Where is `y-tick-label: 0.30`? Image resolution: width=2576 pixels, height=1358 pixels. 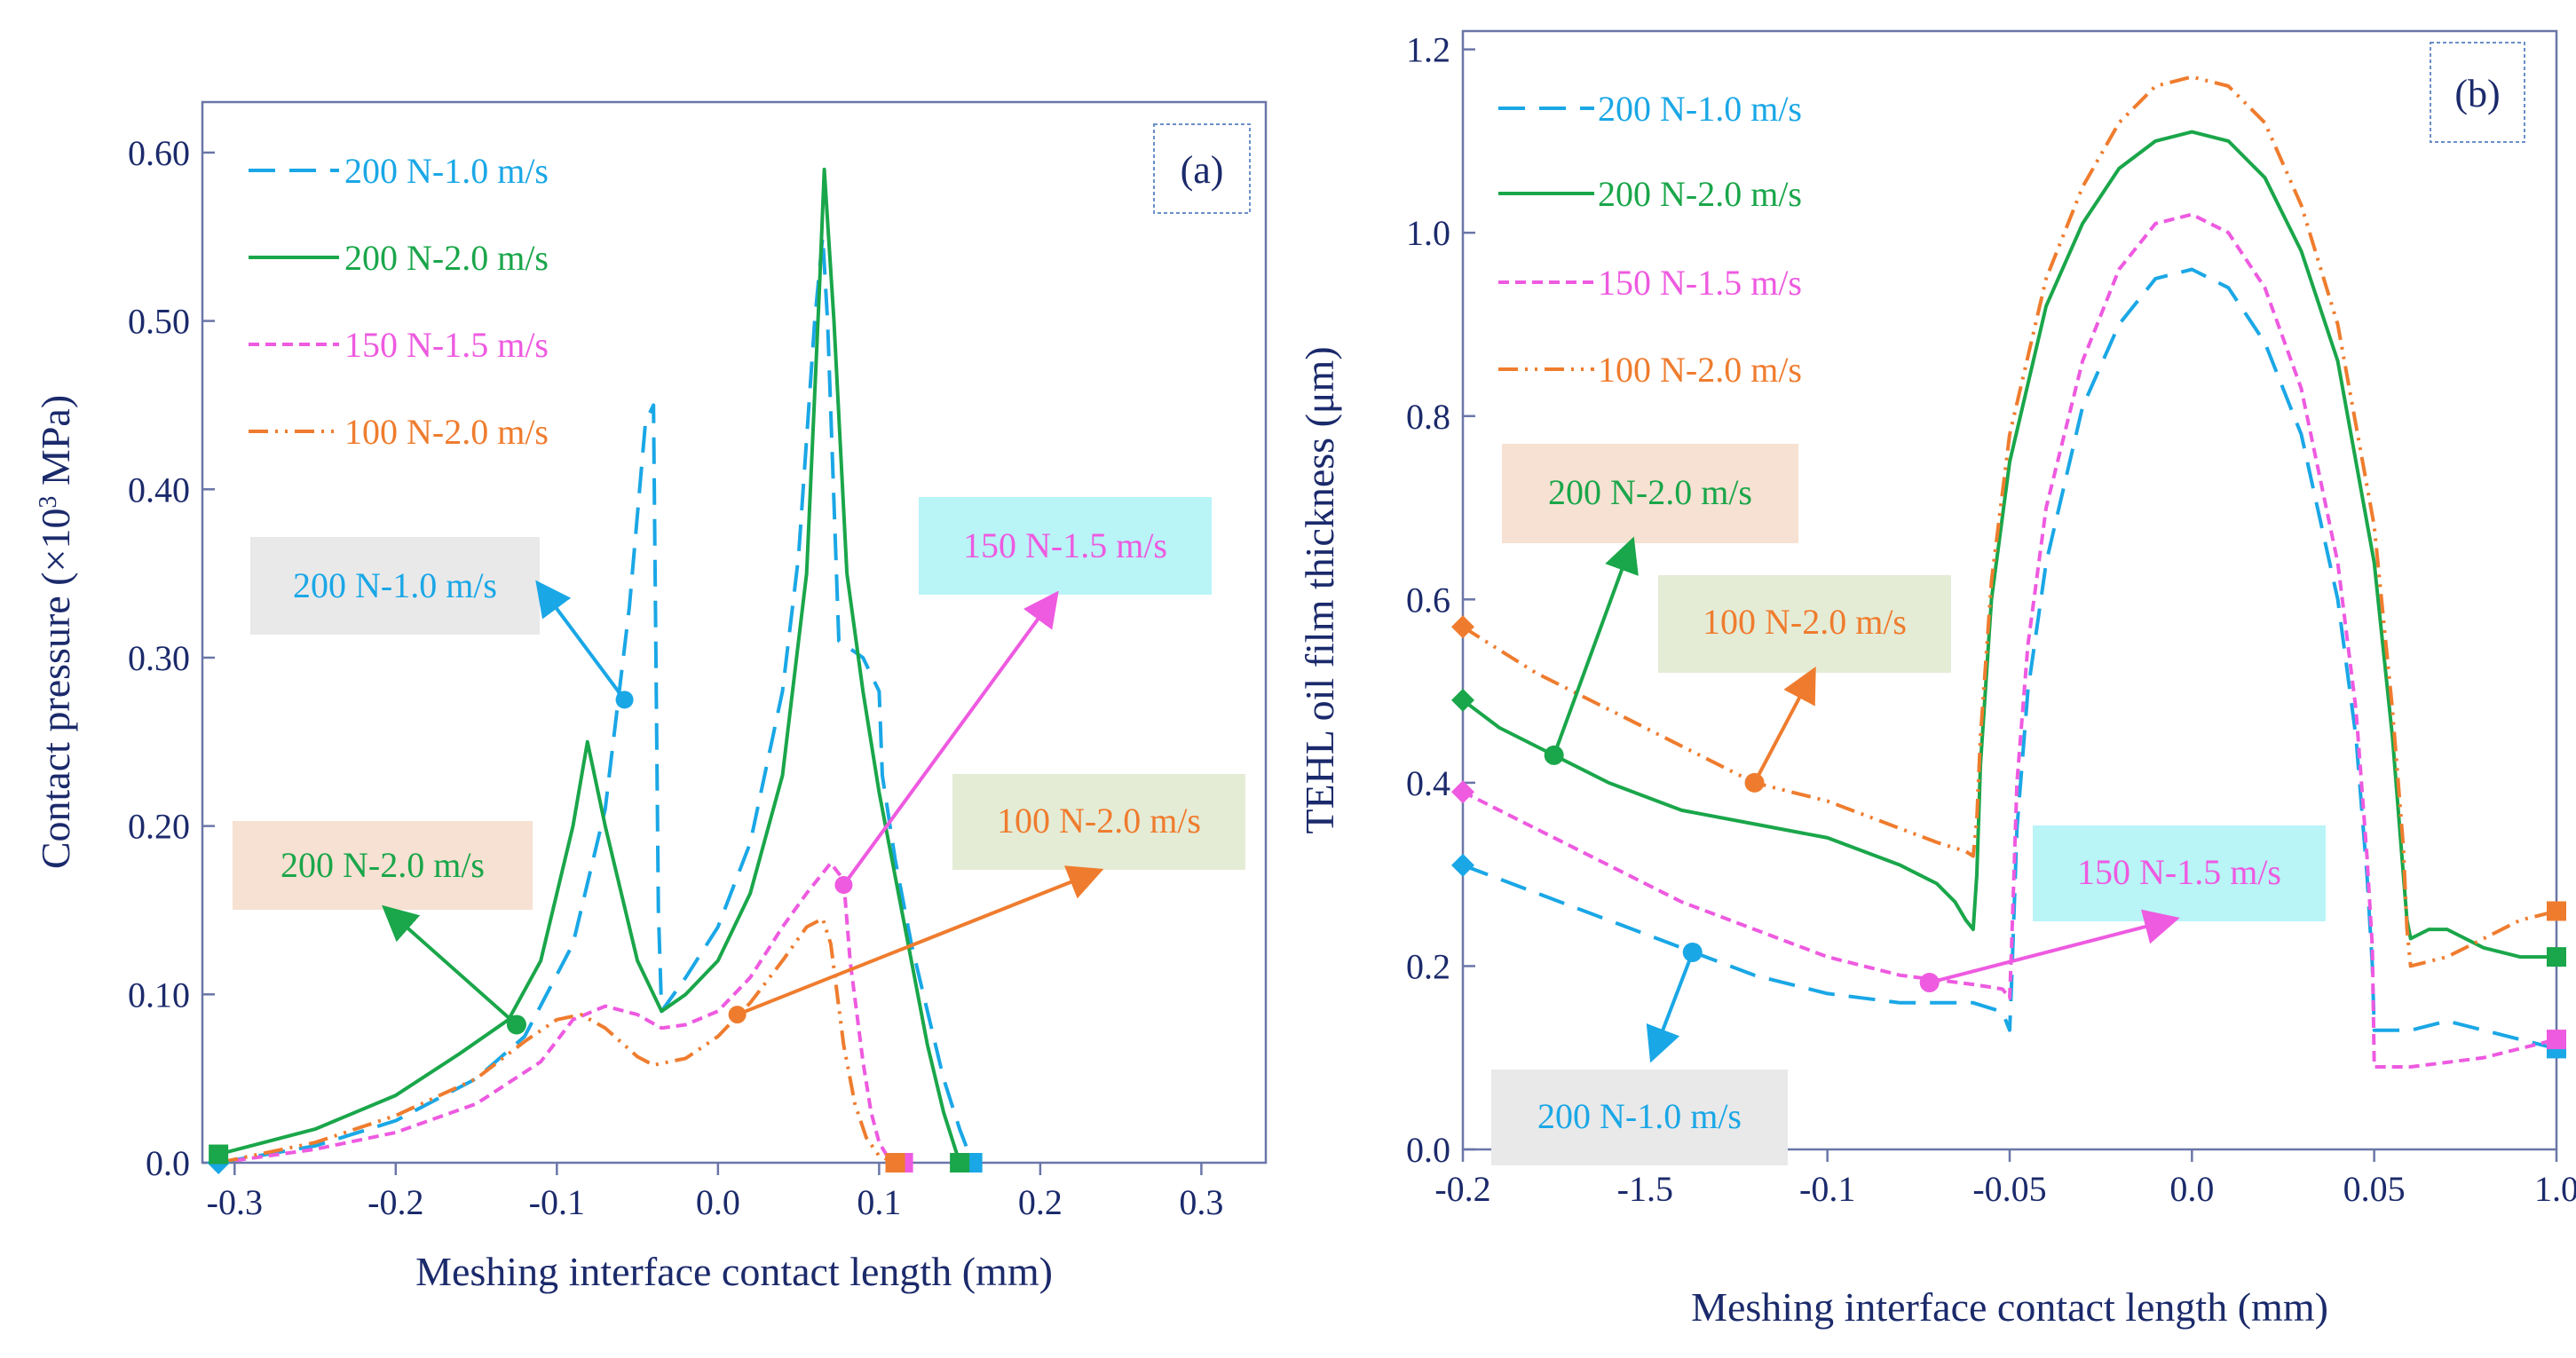
y-tick-label: 0.30 is located at coordinates (159, 658).